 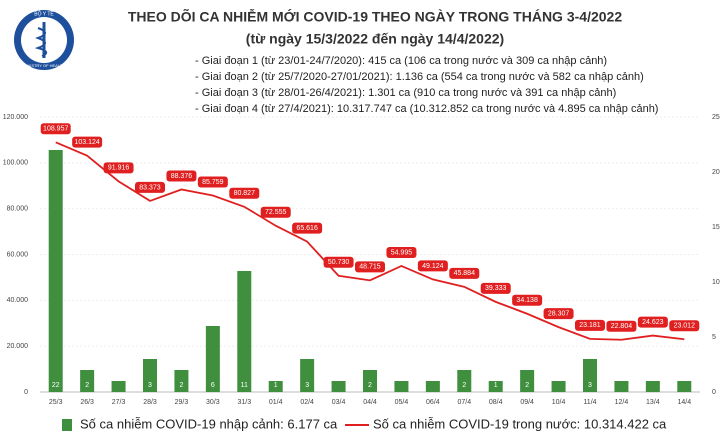 What do you see at coordinates (527, 402) in the screenshot?
I see `x-tick-label: 09/4` at bounding box center [527, 402].